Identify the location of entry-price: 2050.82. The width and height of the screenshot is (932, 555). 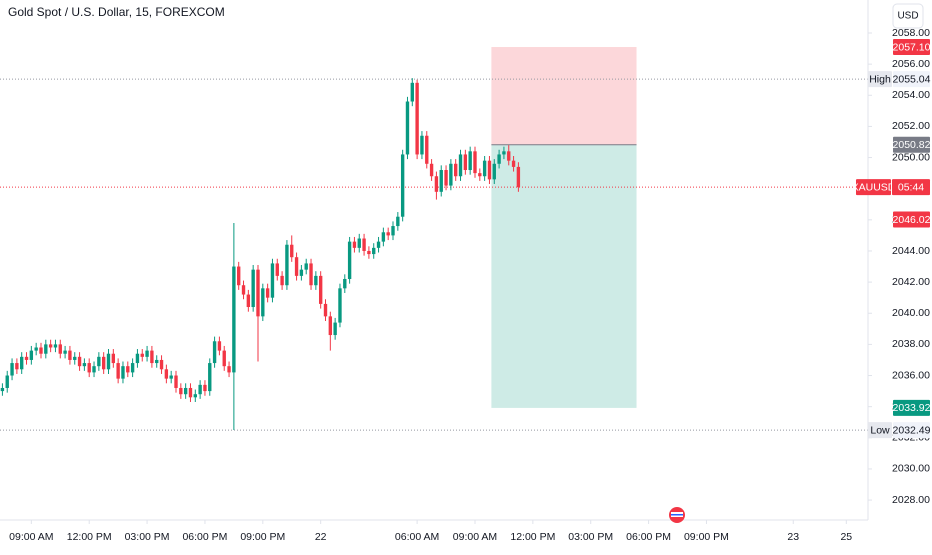
(912, 145).